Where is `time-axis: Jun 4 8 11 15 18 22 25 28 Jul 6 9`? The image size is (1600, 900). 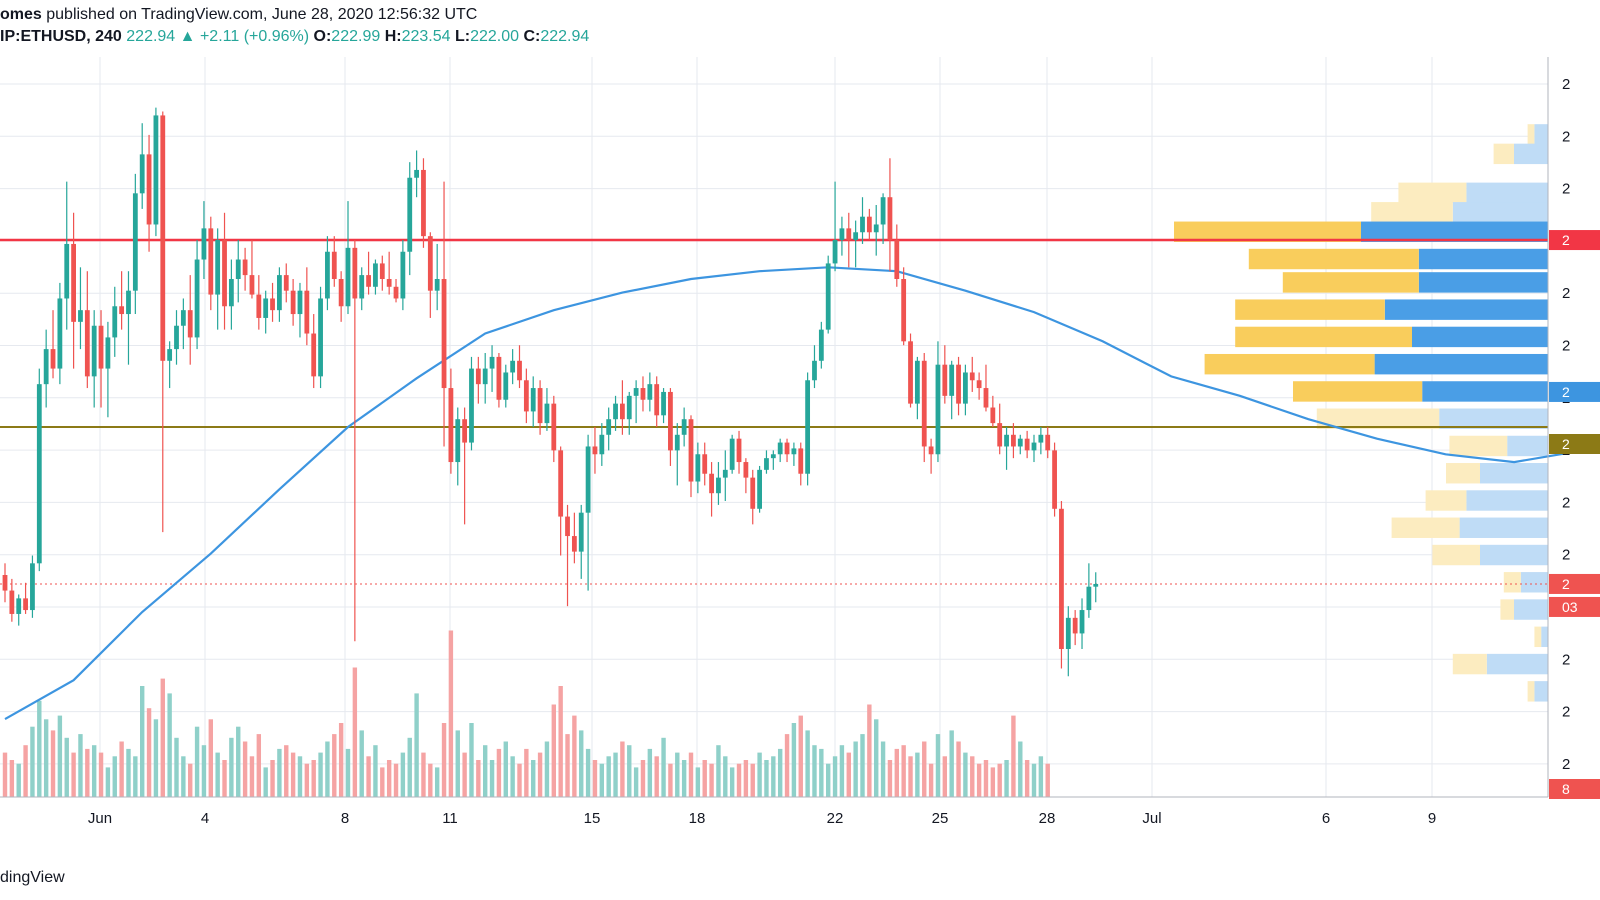
time-axis: Jun 4 8 11 15 18 22 25 28 Jul 6 9 is located at coordinates (774, 811).